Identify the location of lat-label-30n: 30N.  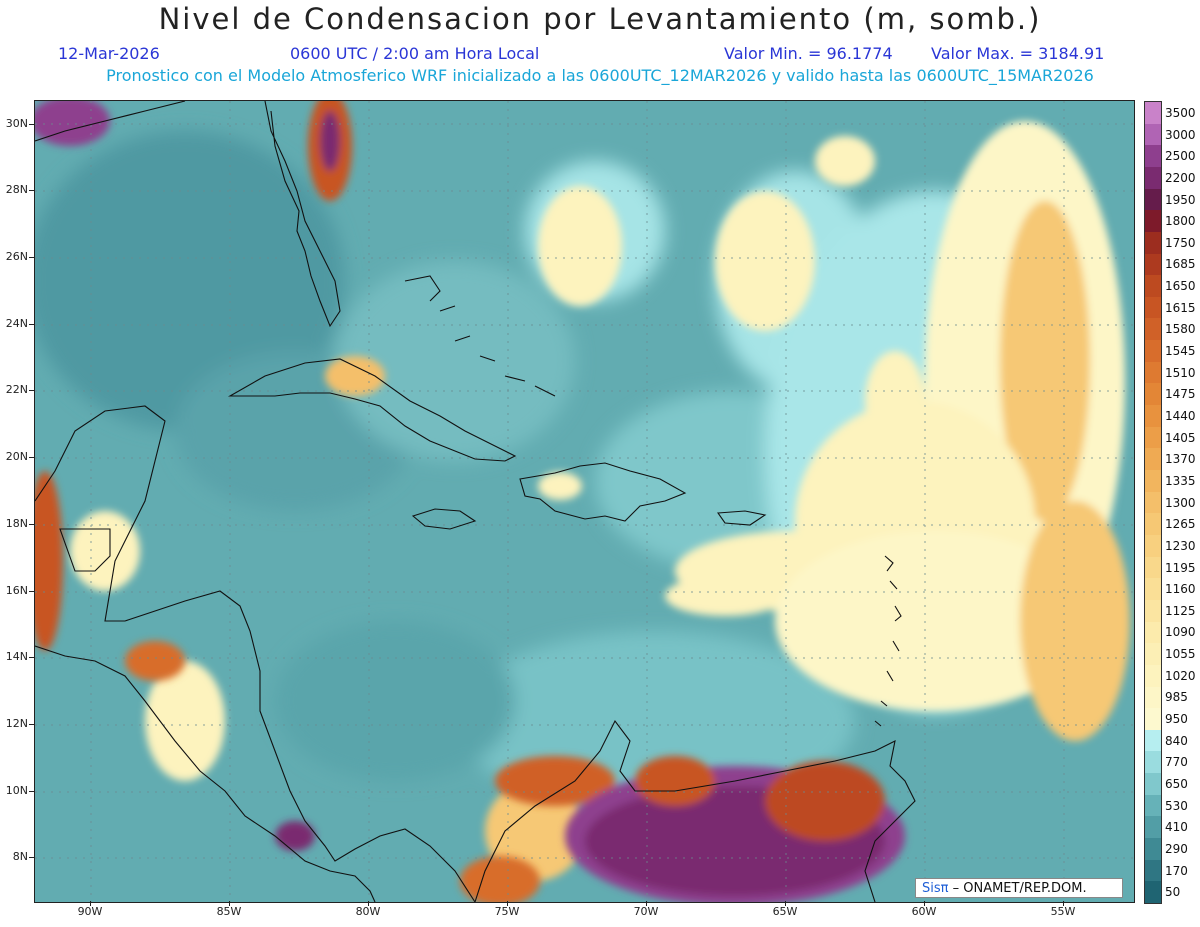
(16, 123).